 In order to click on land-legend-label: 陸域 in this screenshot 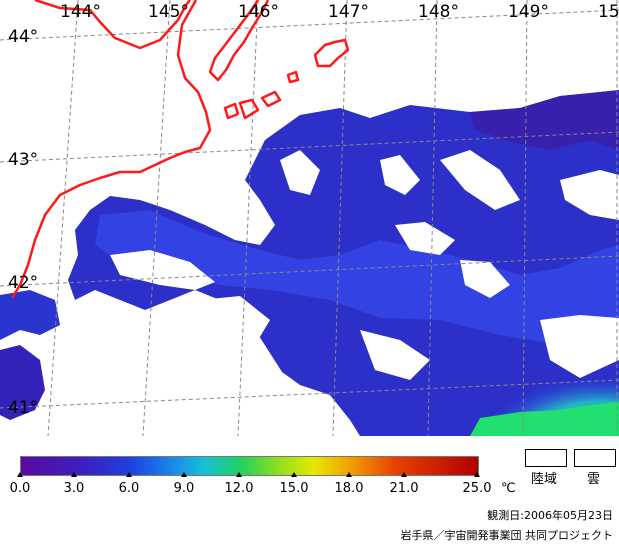, I will do `click(544, 479)`.